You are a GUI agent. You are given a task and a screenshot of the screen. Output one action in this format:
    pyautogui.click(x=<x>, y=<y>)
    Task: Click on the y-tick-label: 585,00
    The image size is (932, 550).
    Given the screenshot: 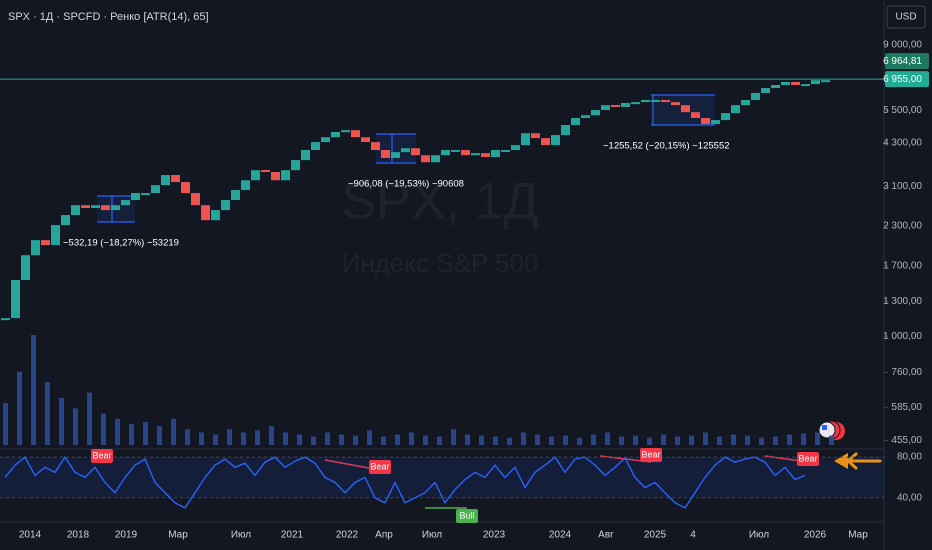 What is the action you would take?
    pyautogui.click(x=906, y=407)
    